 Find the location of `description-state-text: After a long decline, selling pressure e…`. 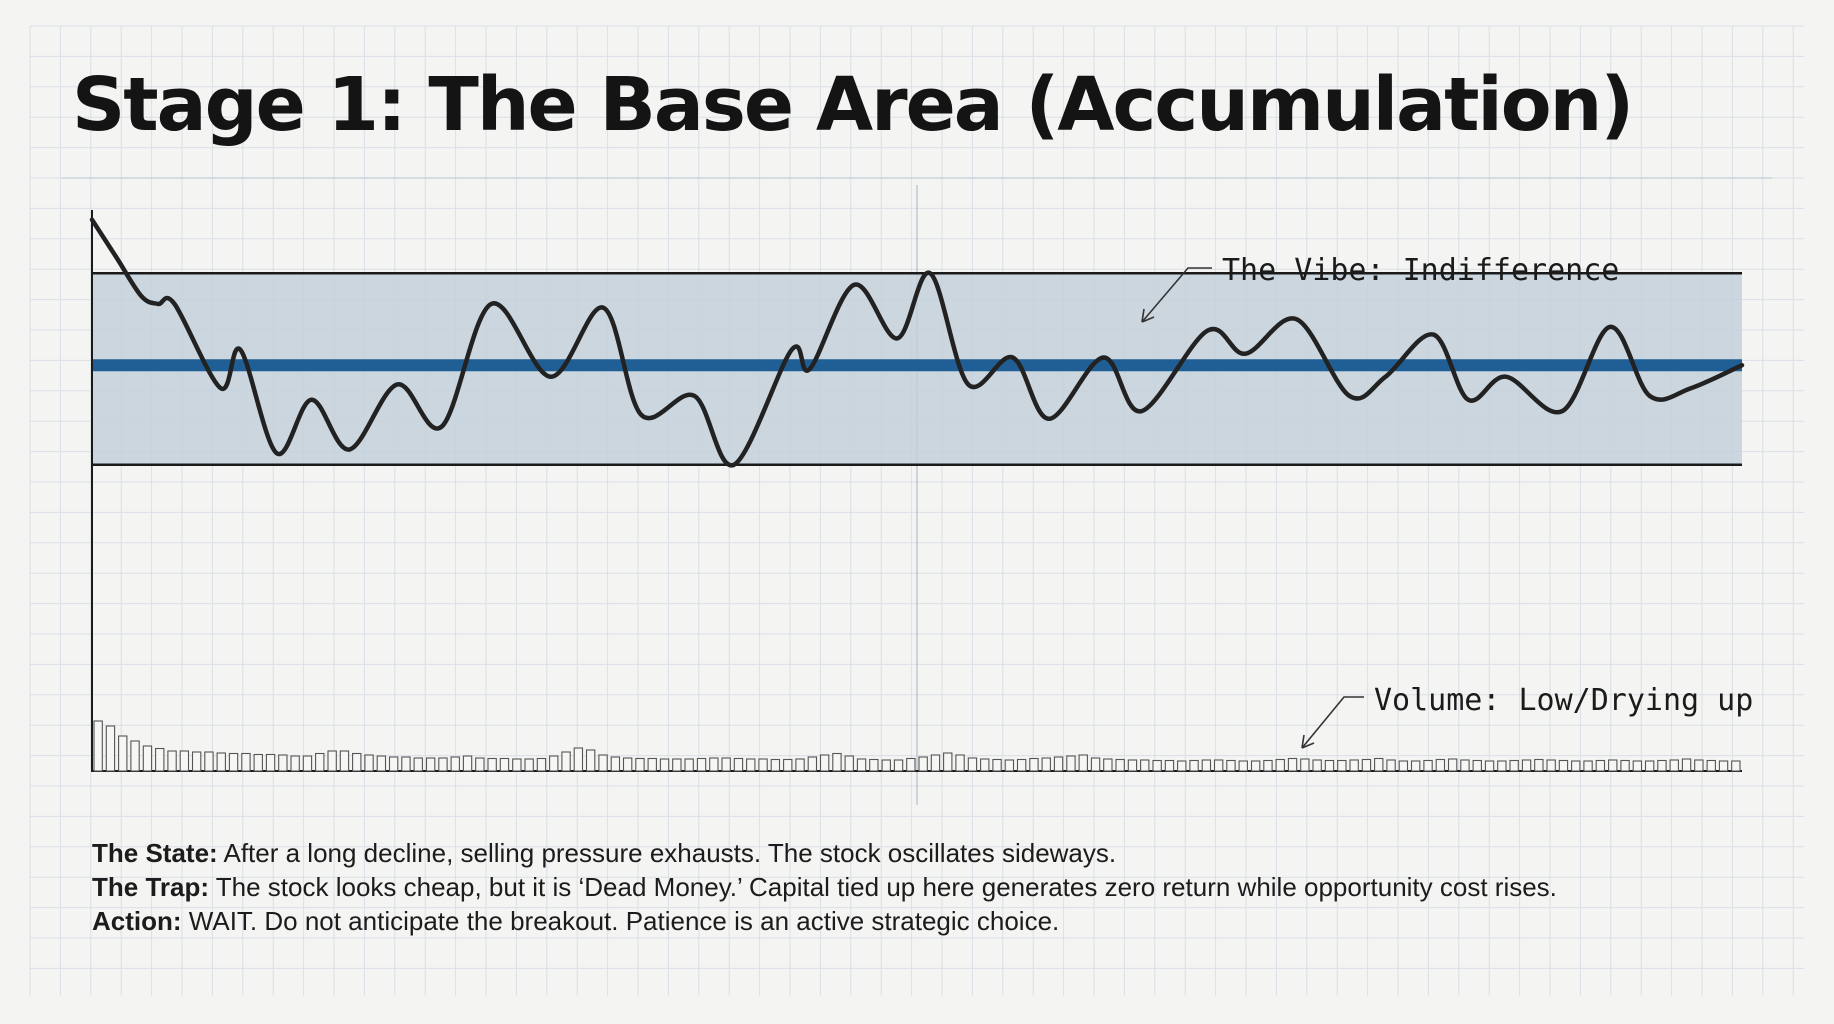

description-state-text: After a long decline, selling pressure e… is located at coordinates (667, 853).